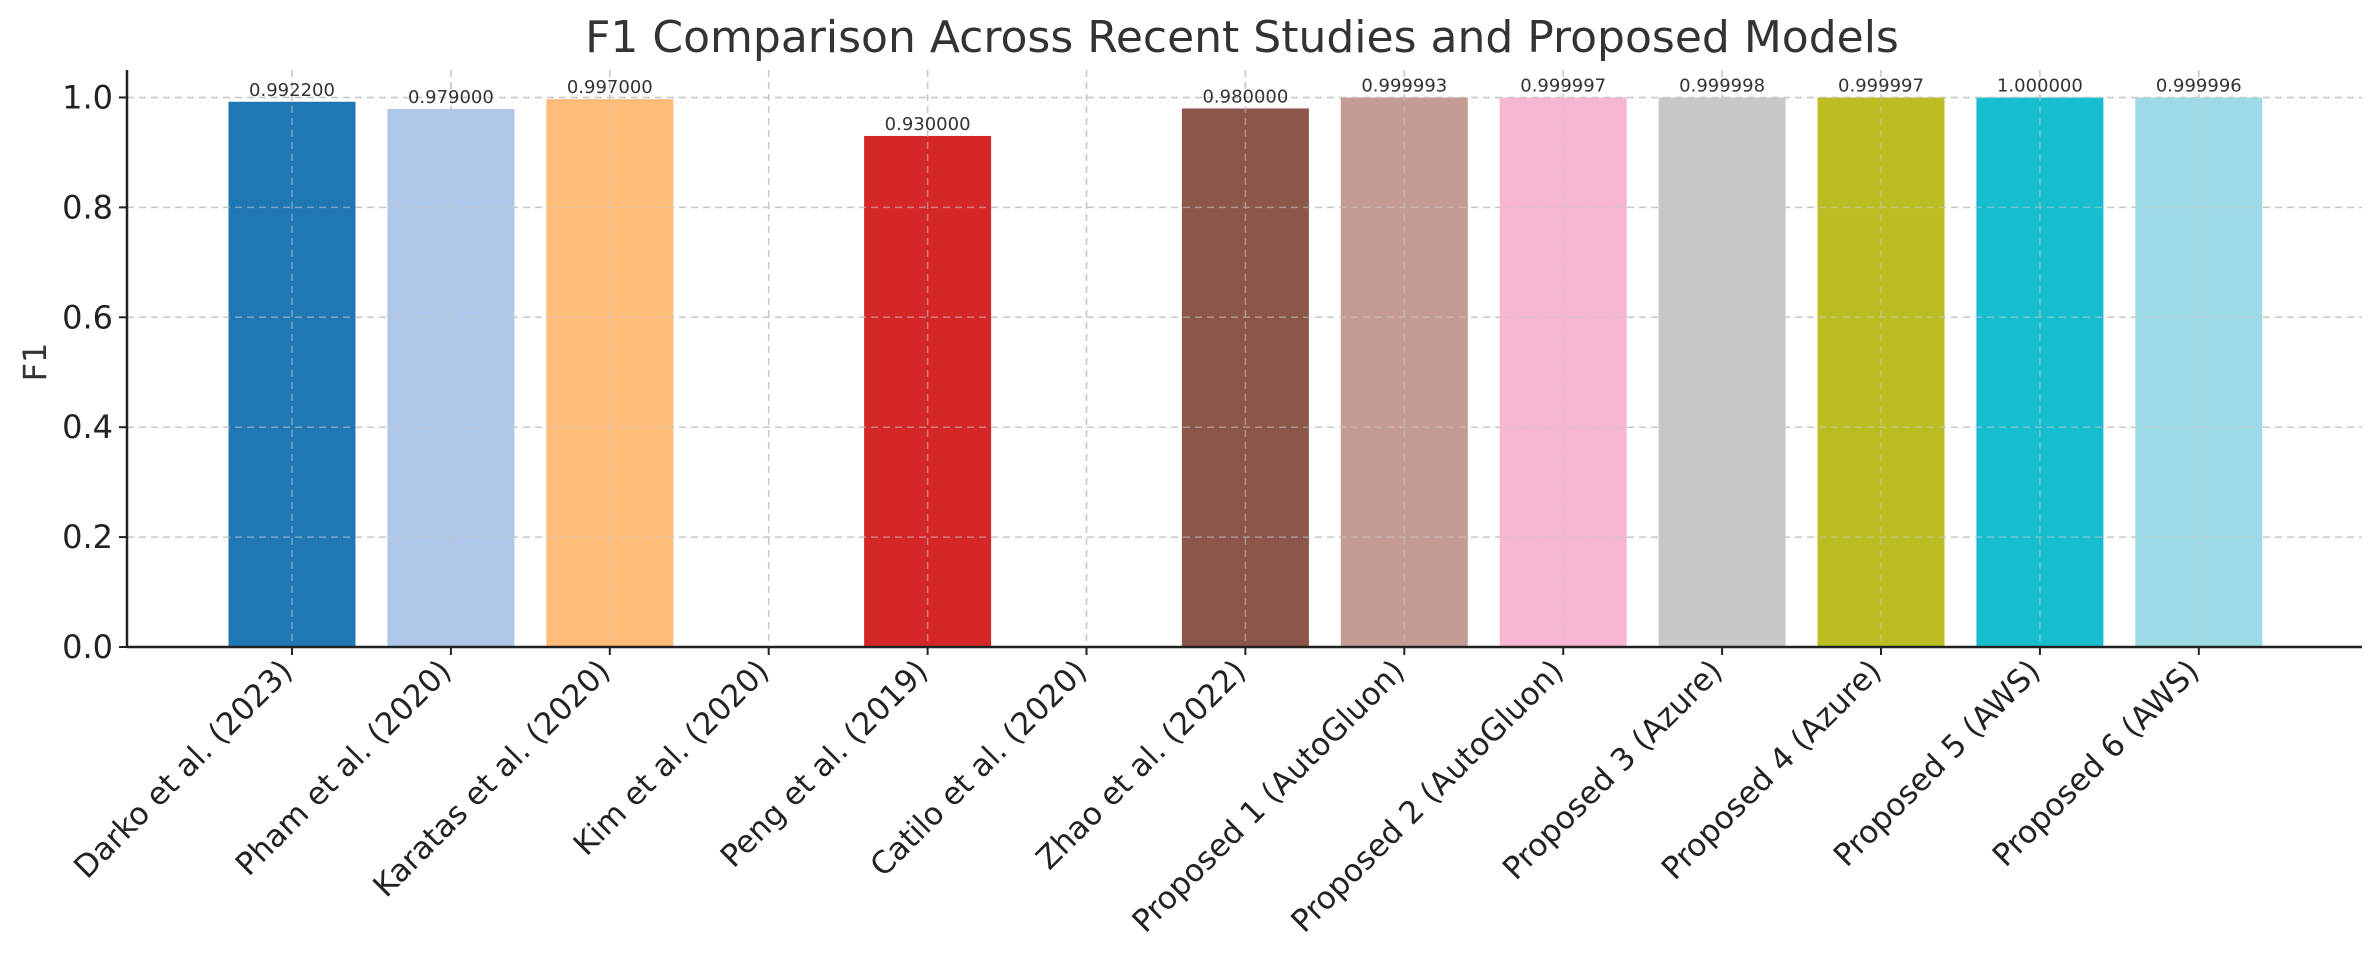  Describe the element at coordinates (2199, 85) in the screenshot. I see `data-label: 0.999996` at that location.